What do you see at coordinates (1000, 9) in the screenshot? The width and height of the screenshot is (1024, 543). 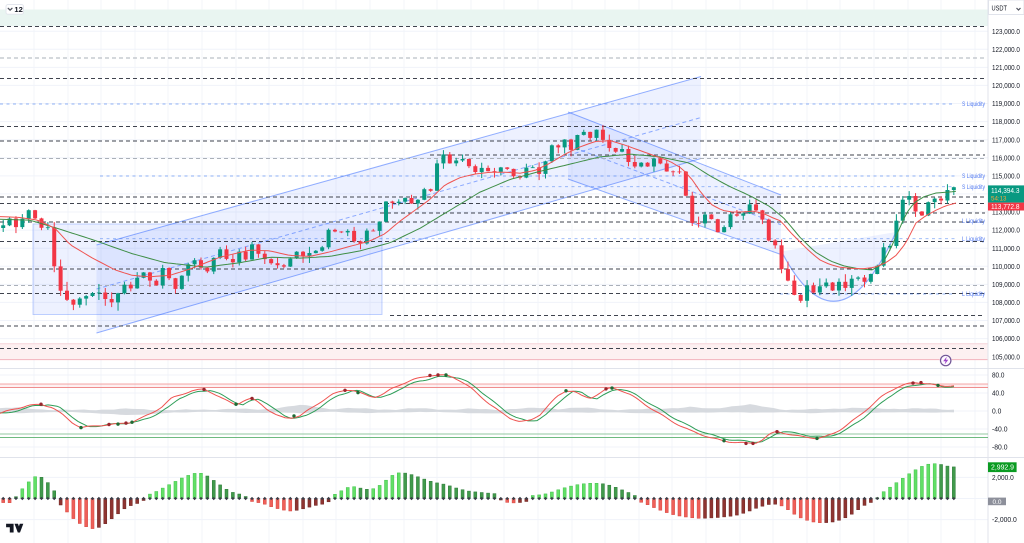 I see `svg-text: USDT` at bounding box center [1000, 9].